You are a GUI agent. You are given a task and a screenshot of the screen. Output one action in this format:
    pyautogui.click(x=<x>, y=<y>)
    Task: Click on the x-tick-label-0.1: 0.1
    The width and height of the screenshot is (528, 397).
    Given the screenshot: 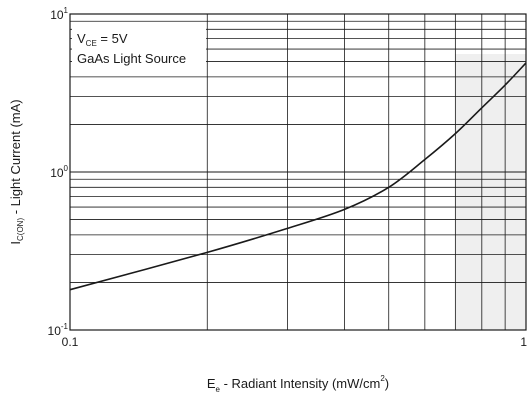 What is the action you would take?
    pyautogui.click(x=70, y=342)
    